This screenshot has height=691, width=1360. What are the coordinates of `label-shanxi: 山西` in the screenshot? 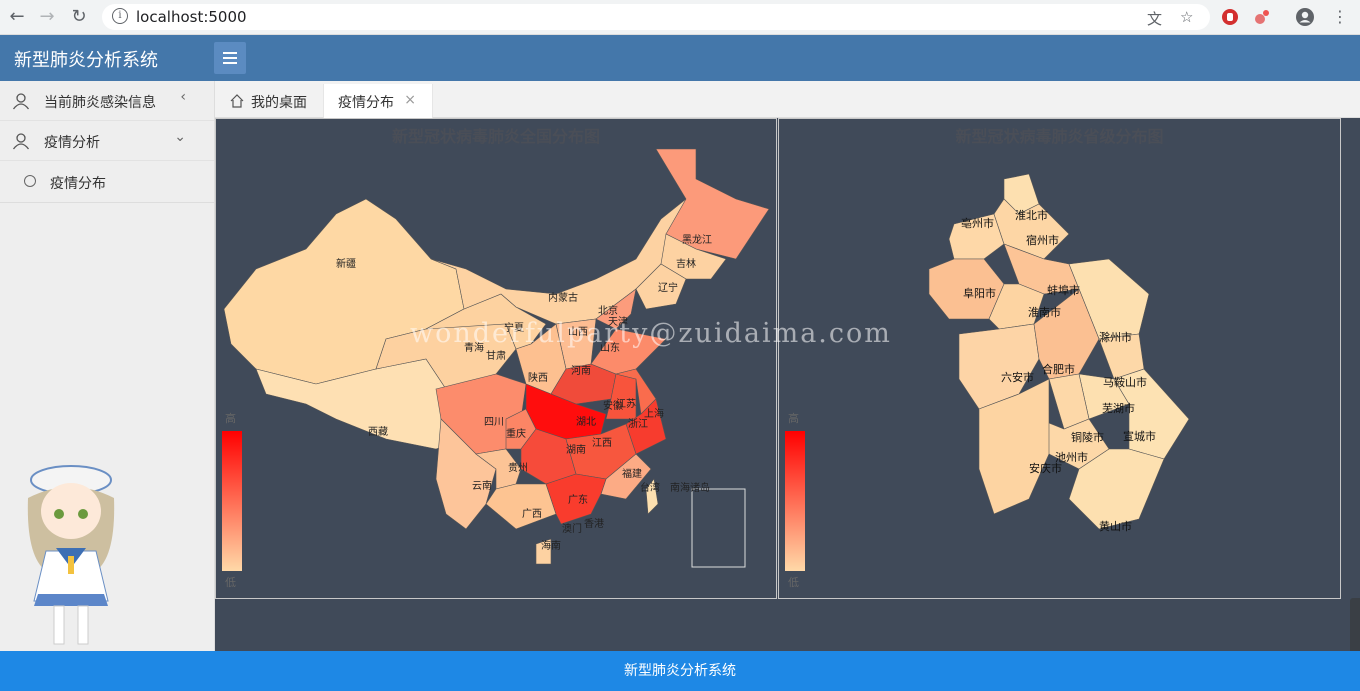 It's located at (578, 332).